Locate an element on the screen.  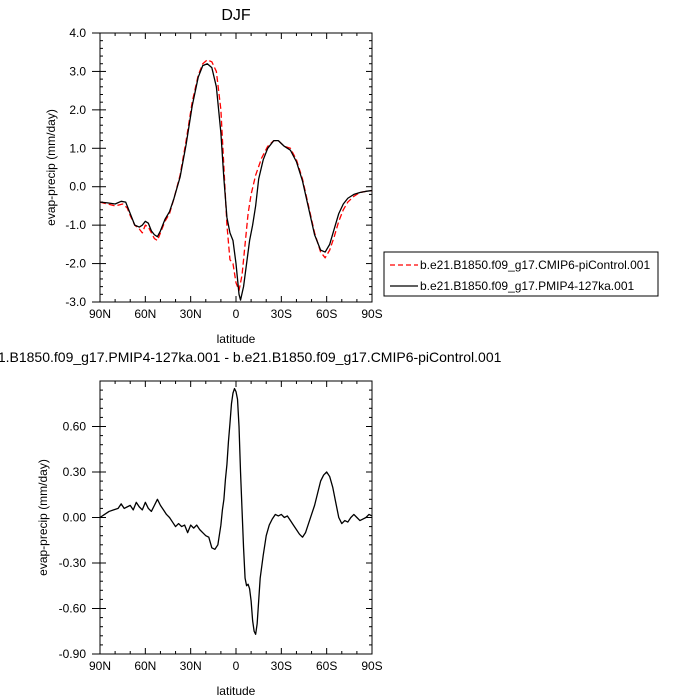
y-tick-label: -0.60 is located at coordinates (73, 609).